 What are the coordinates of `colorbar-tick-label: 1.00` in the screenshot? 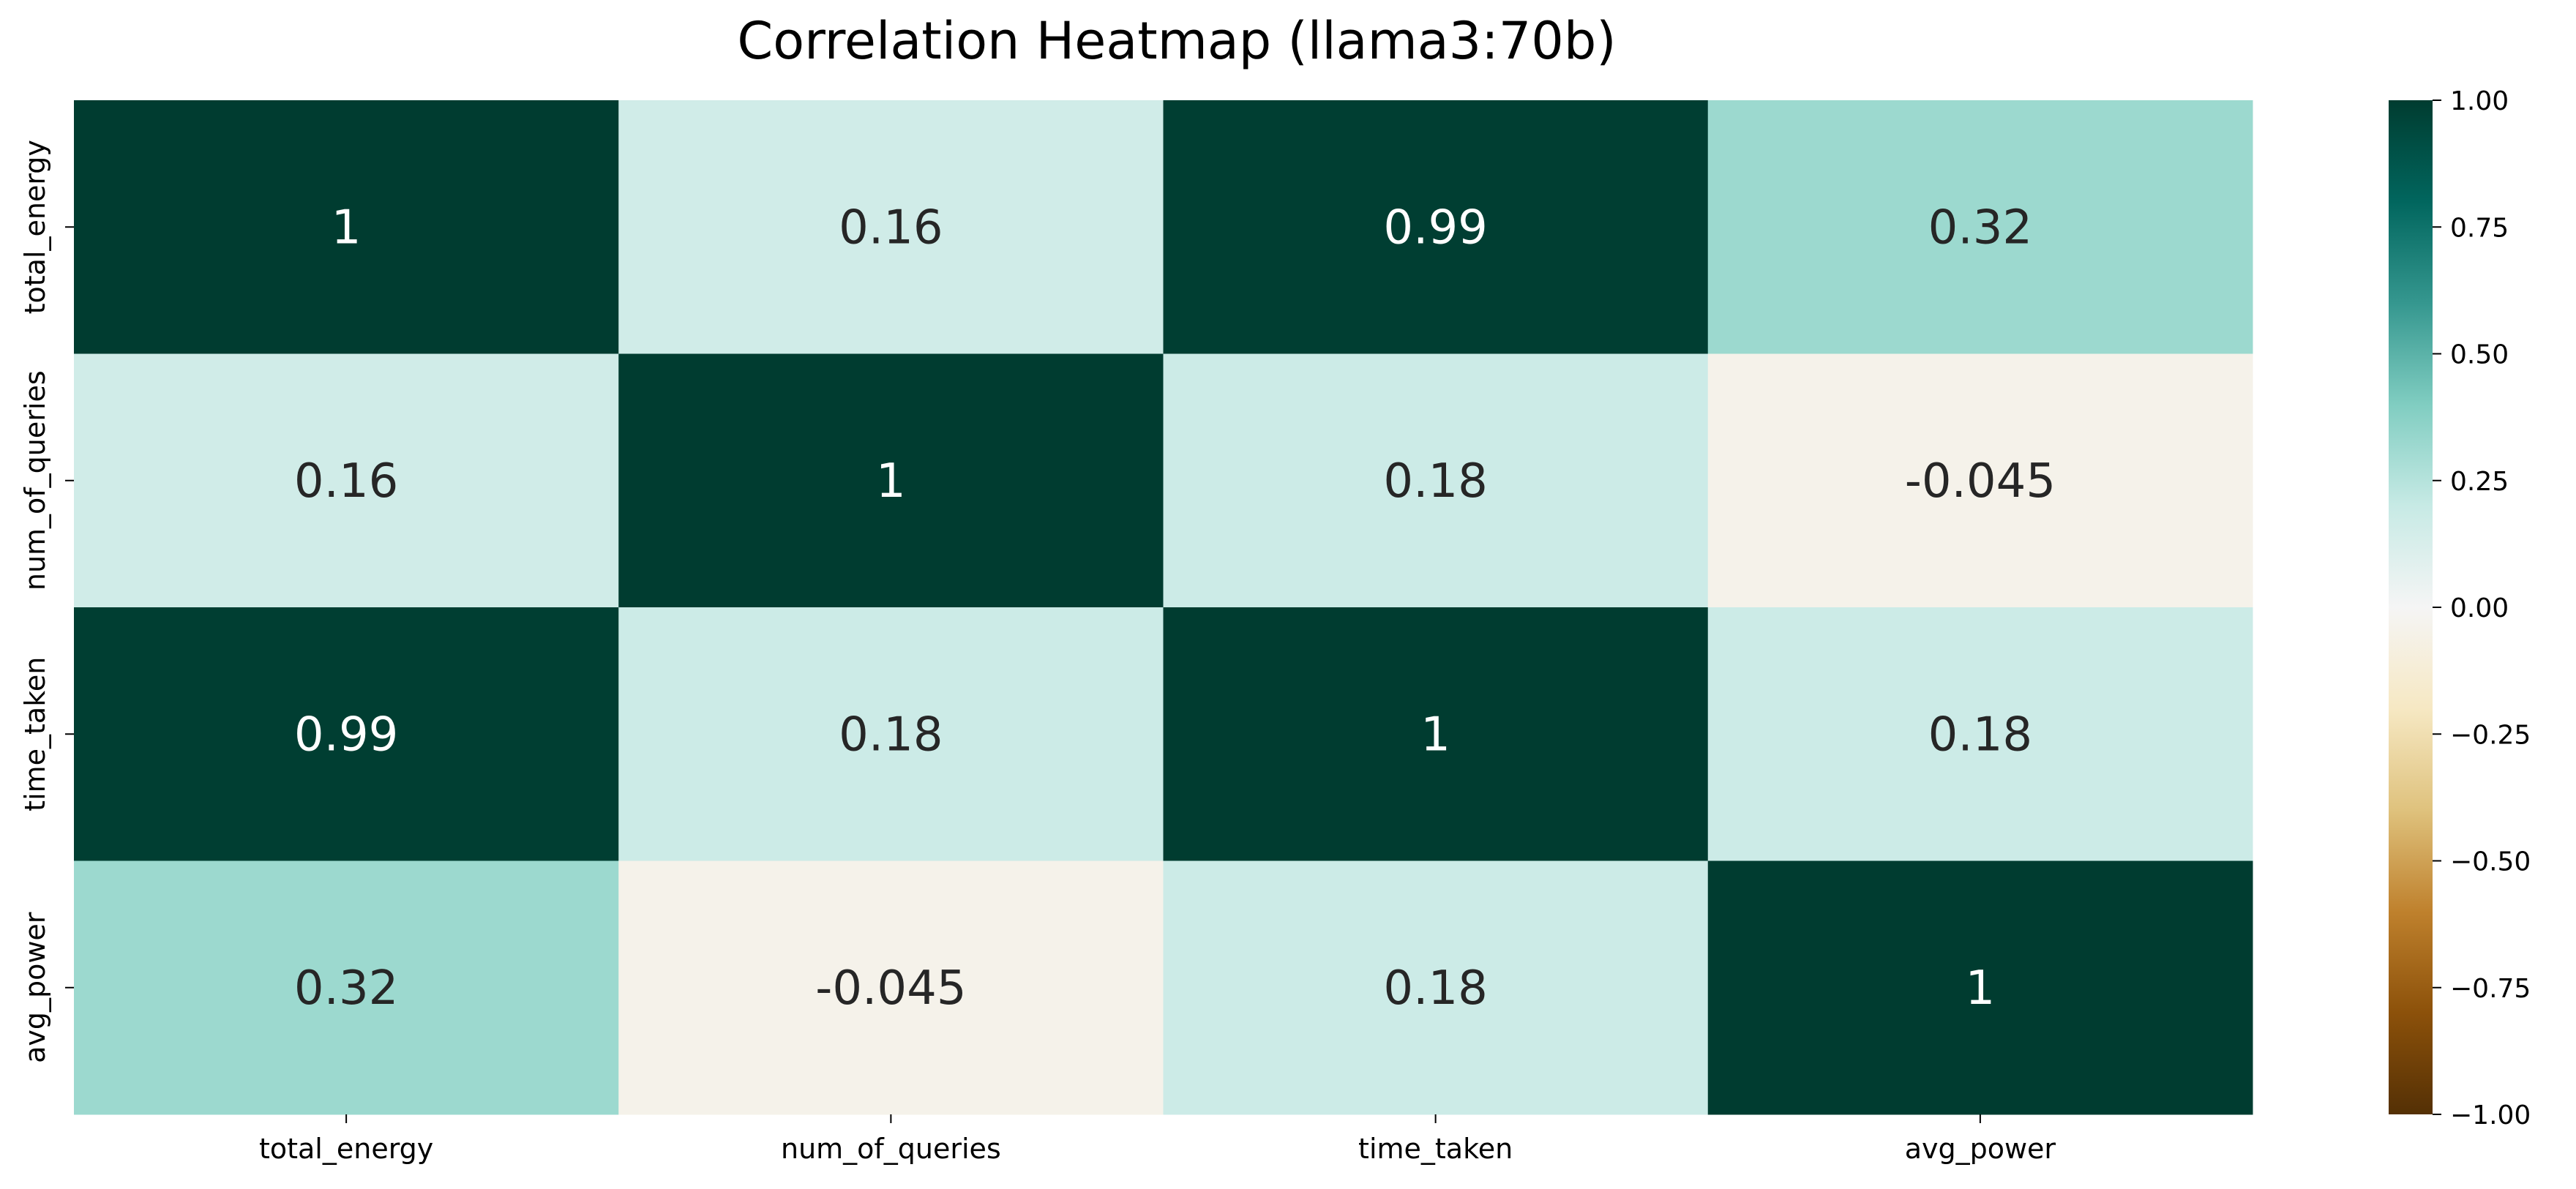 It's located at (2479, 101).